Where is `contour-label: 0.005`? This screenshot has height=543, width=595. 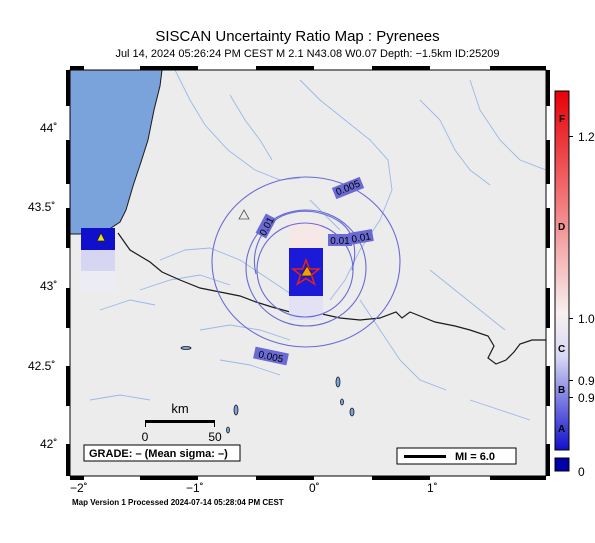 contour-label: 0.005 is located at coordinates (270, 357).